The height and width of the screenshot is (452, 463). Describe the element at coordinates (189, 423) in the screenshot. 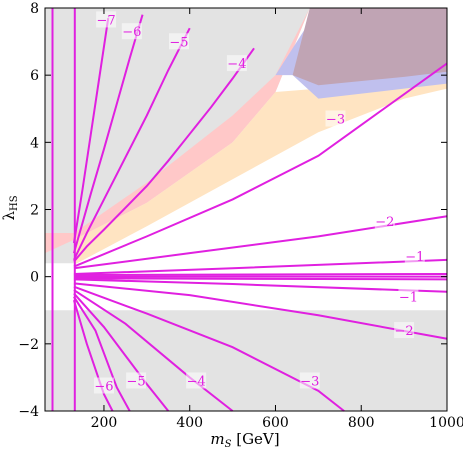

I see `x-tick-label: 400` at that location.